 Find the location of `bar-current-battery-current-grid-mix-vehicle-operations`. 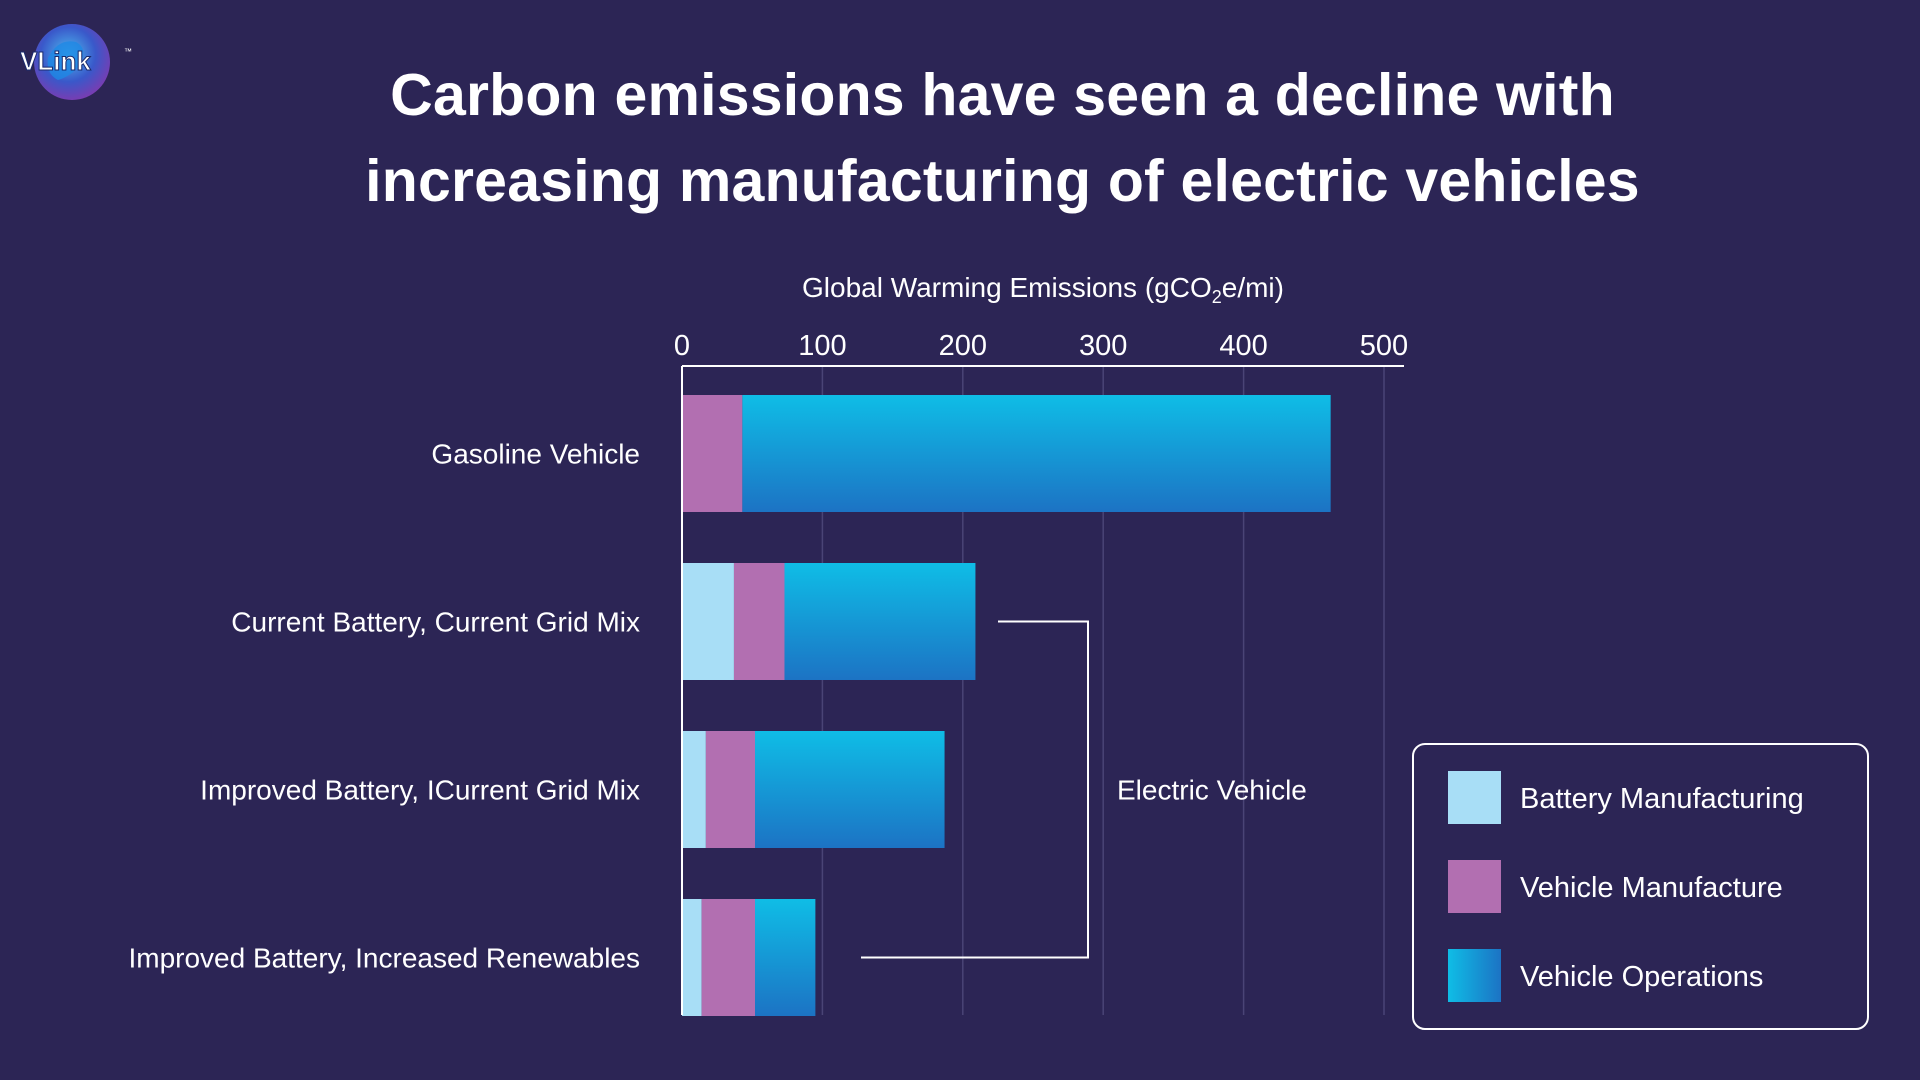

bar-current-battery-current-grid-mix-vehicle-operations is located at coordinates (880, 621).